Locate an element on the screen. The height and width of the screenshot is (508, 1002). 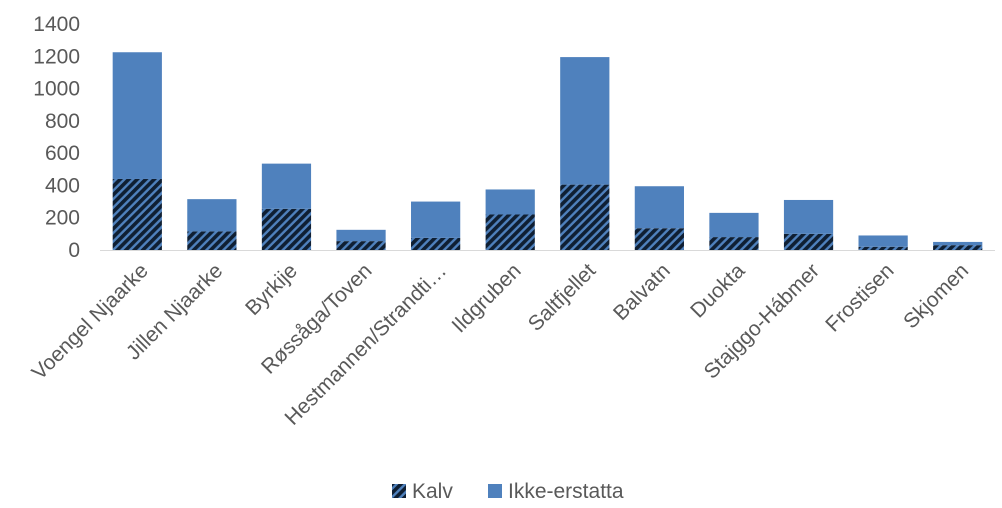
y-tick-label: 800 is located at coordinates (62, 121).